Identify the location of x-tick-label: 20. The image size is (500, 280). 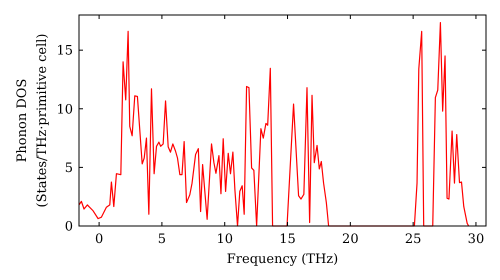
(350, 239).